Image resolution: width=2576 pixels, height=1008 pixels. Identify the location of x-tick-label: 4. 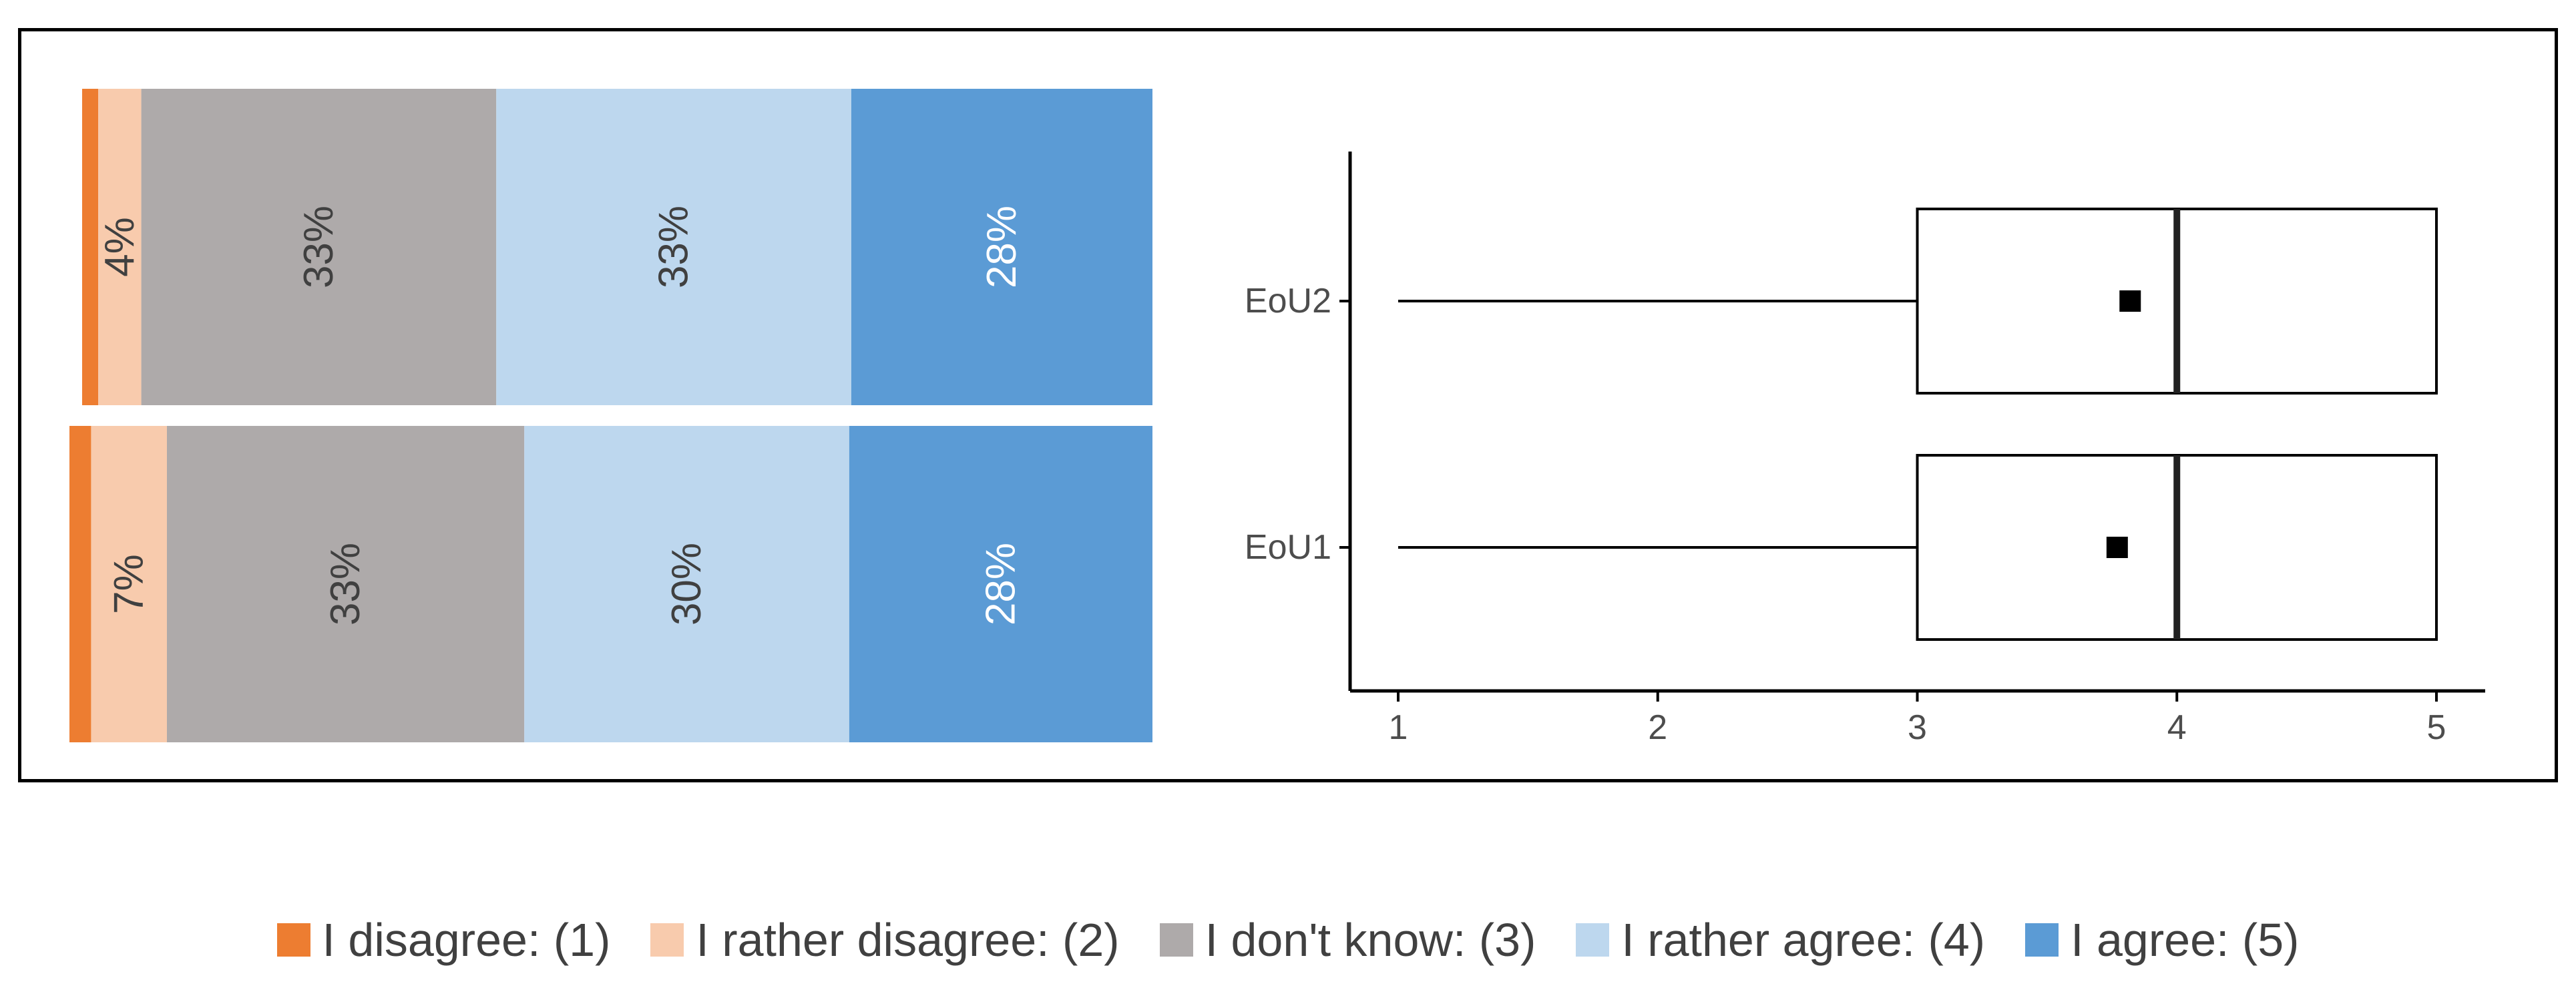
(2177, 728).